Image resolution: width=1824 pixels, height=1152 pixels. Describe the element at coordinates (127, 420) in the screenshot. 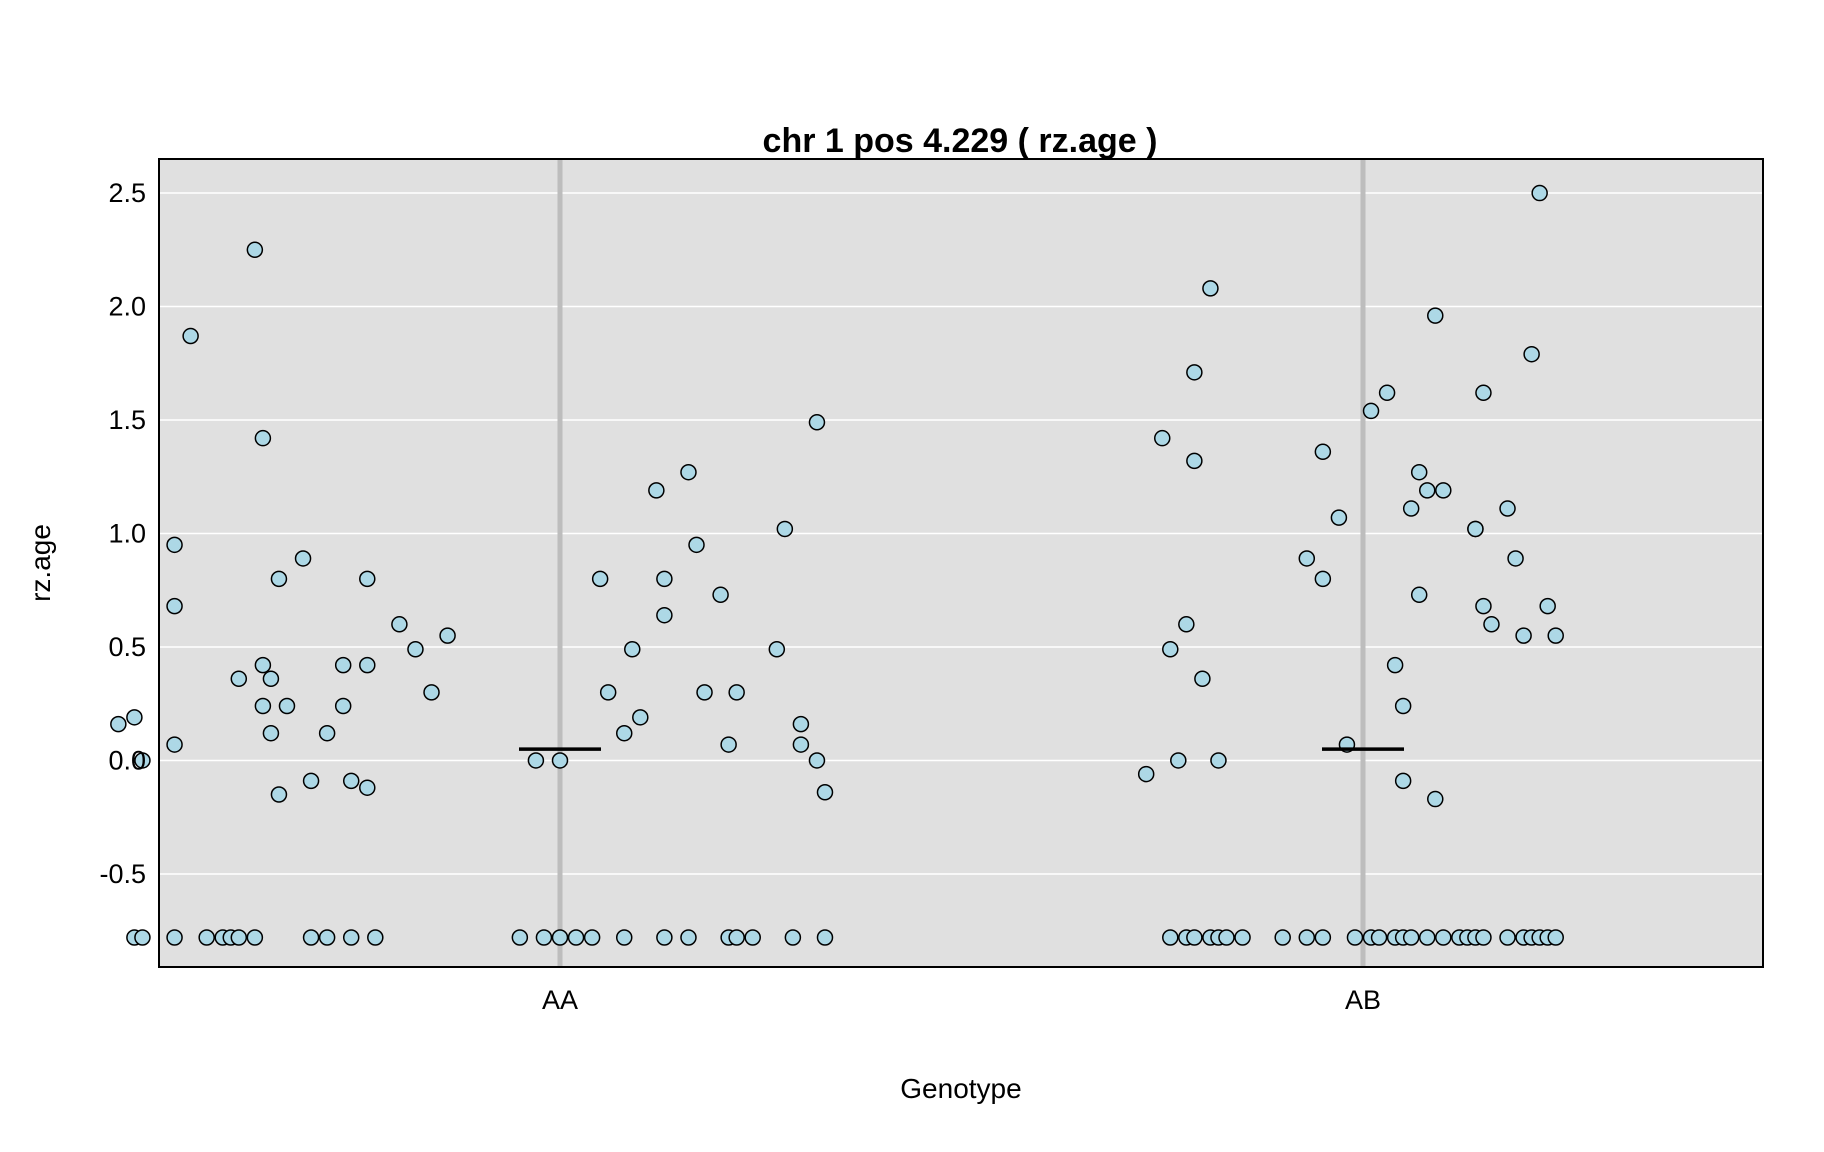

I see `y-tick-label: 1.5` at that location.